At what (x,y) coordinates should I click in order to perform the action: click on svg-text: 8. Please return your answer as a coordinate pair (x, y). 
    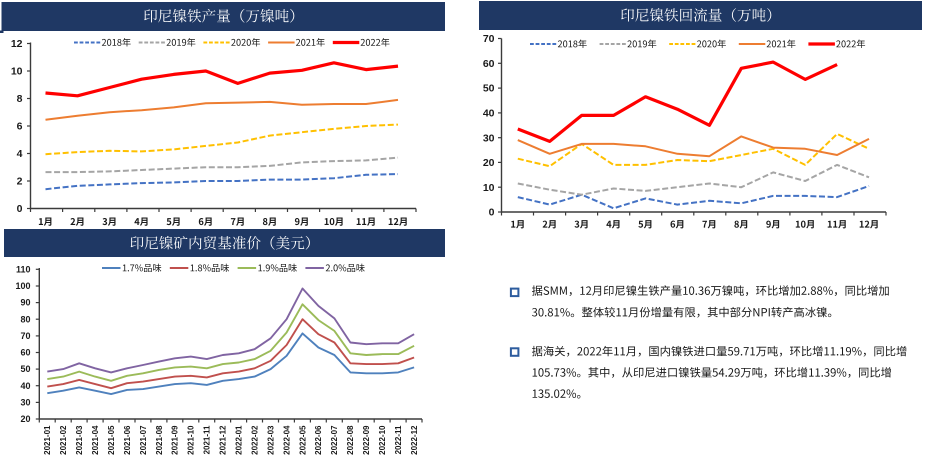
    Looking at the image, I should click on (20, 99).